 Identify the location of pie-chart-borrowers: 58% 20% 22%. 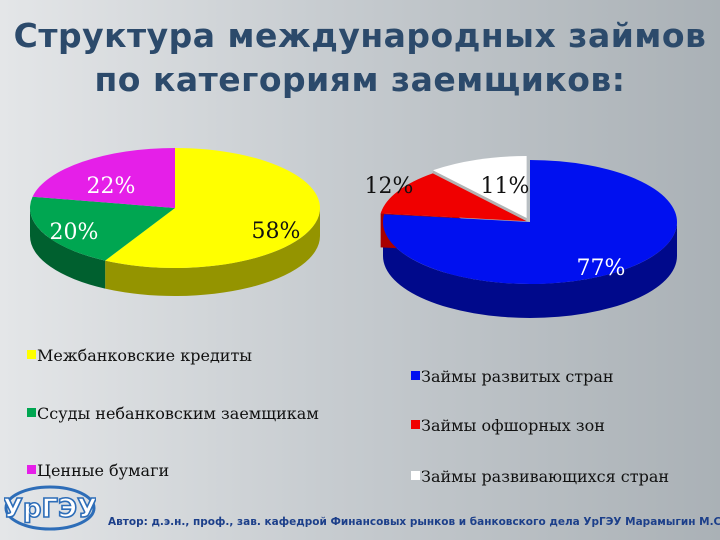
(175, 222).